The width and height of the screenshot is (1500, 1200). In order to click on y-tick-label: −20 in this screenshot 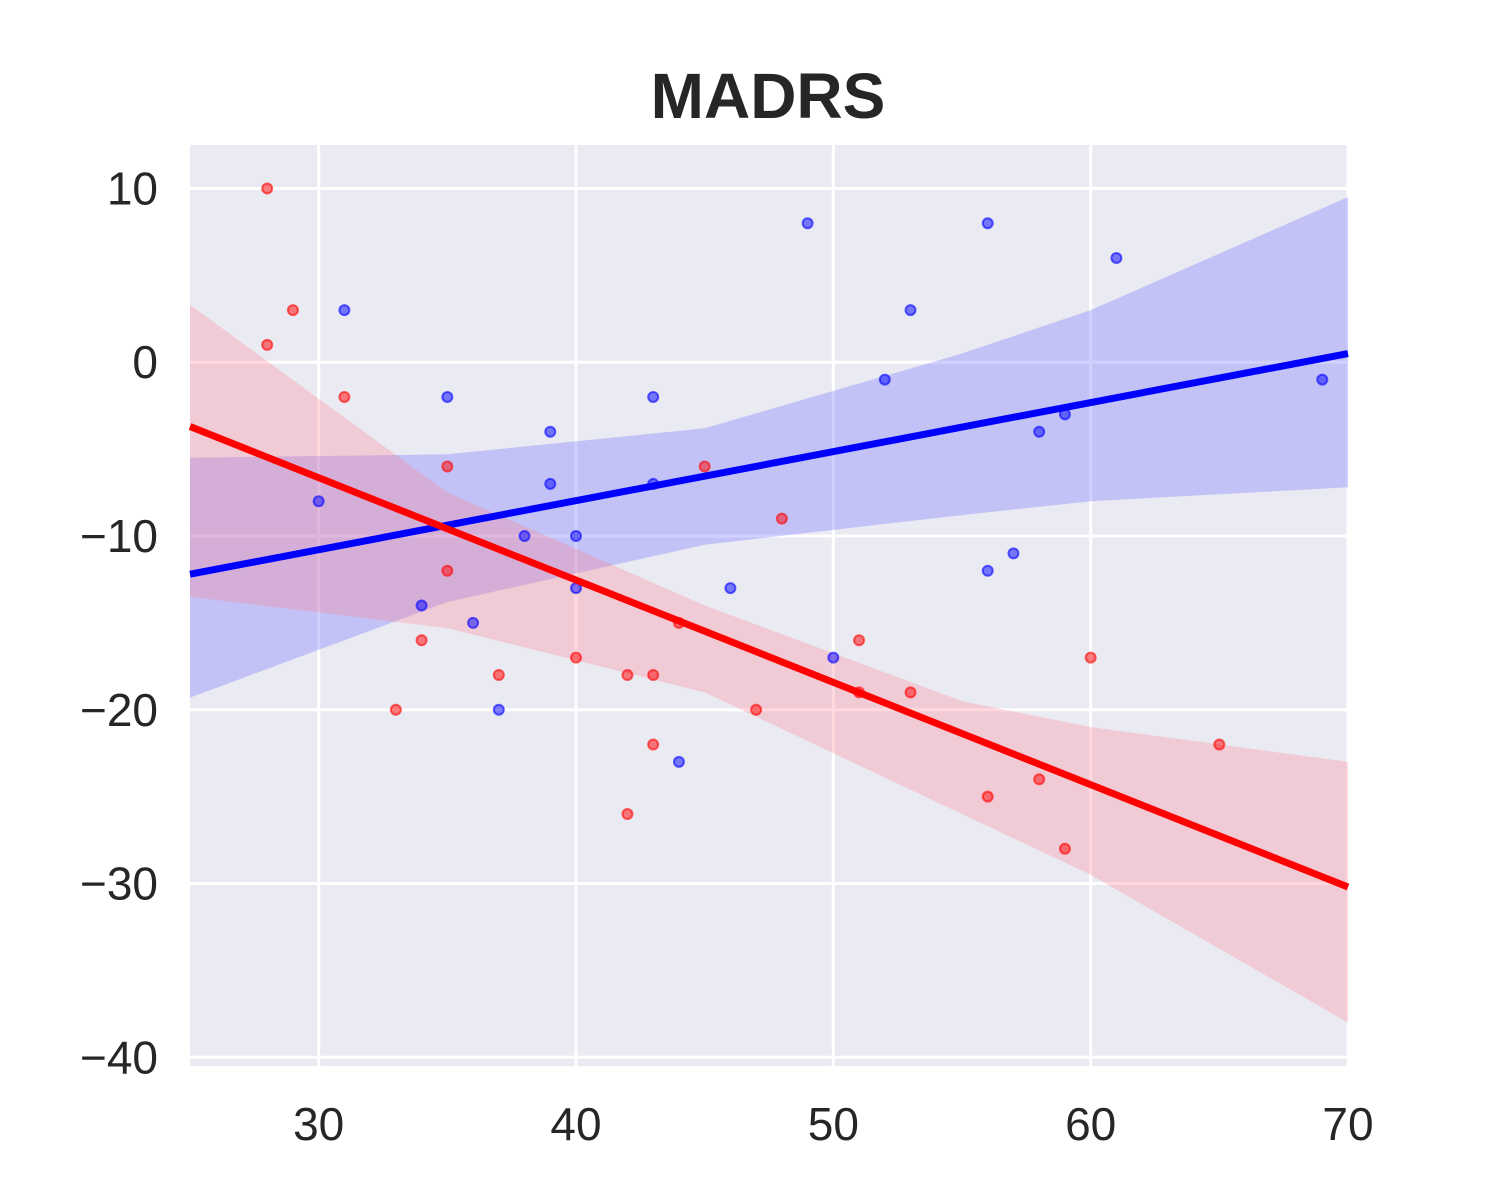, I will do `click(119, 710)`.